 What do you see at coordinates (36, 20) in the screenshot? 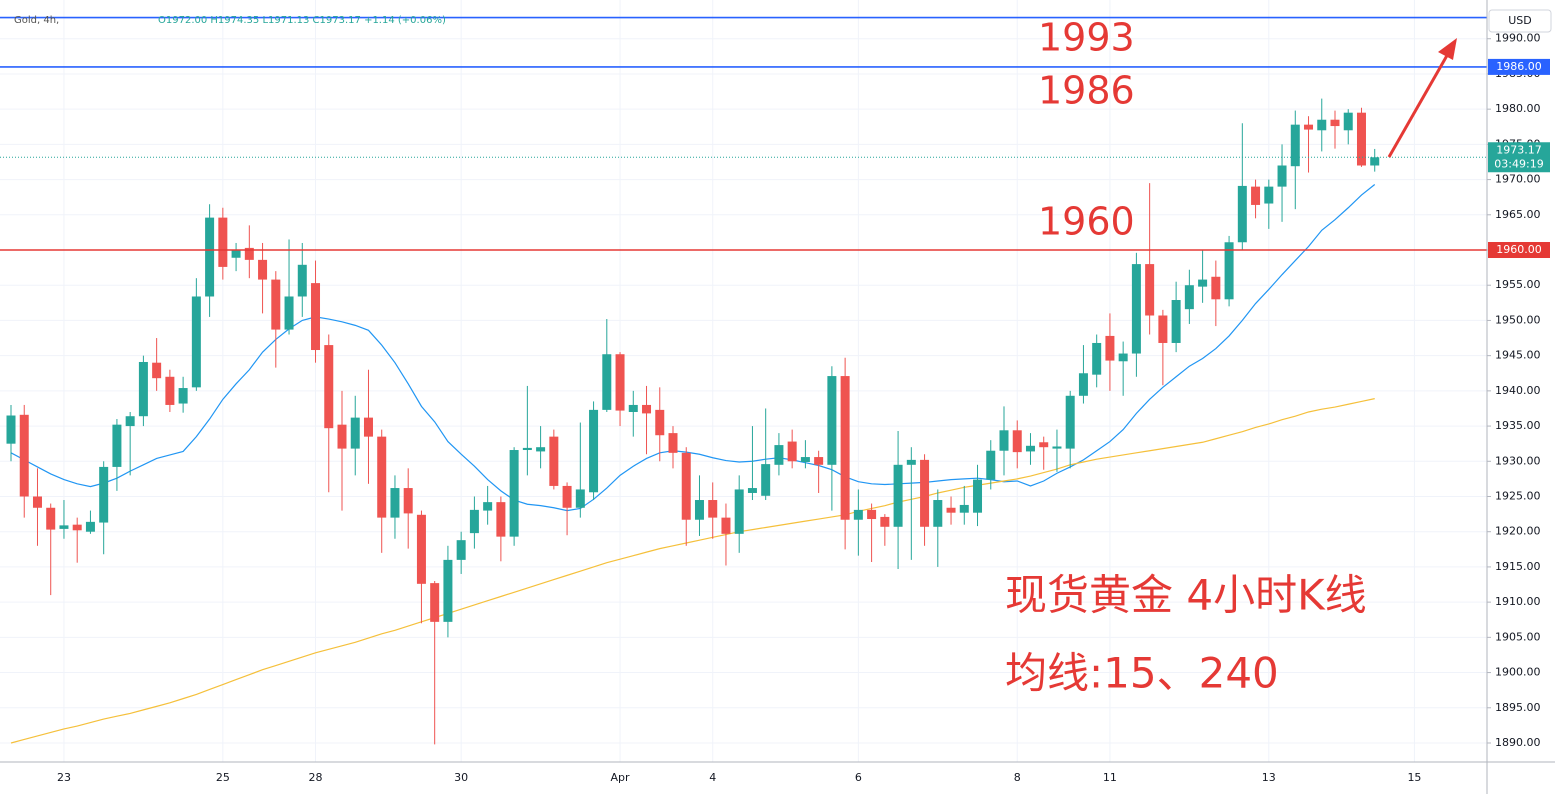
I see `symbol-label: Gold, 4h,` at bounding box center [36, 20].